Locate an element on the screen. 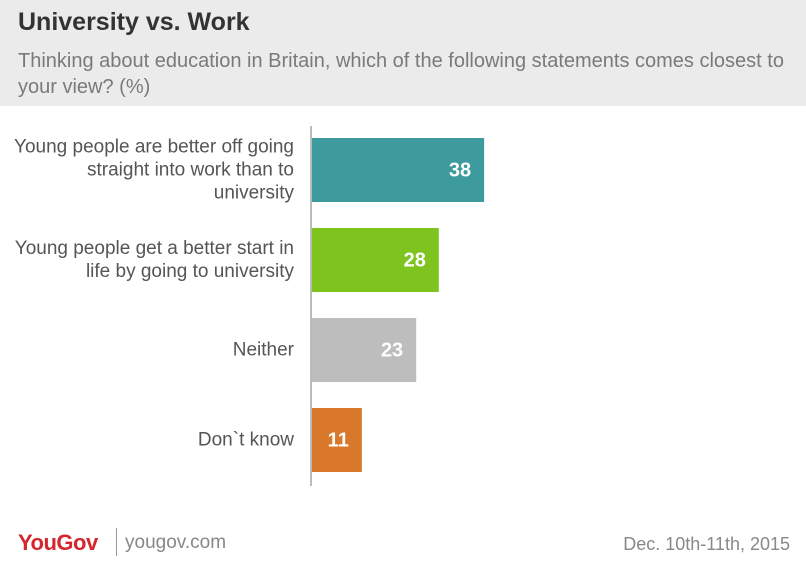  chart-title: University vs. Work is located at coordinates (134, 22).